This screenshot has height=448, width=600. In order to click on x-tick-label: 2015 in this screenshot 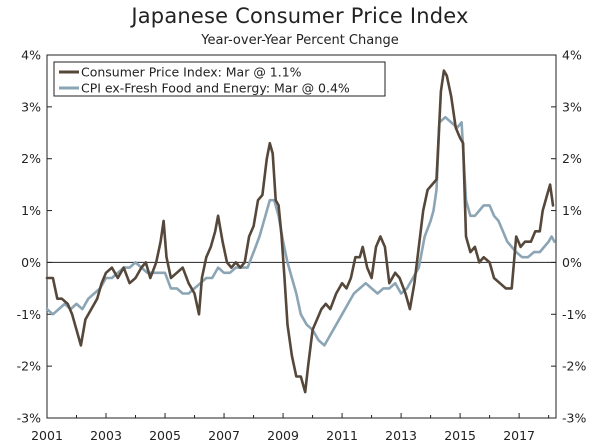, I will do `click(460, 435)`.